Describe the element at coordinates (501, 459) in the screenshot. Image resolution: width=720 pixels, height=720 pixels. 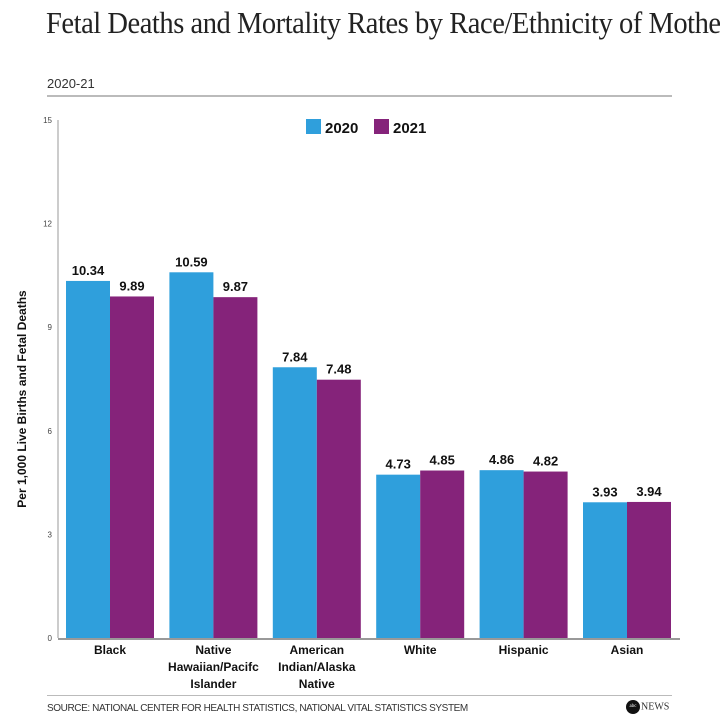
I see `data-label: 4.86` at that location.